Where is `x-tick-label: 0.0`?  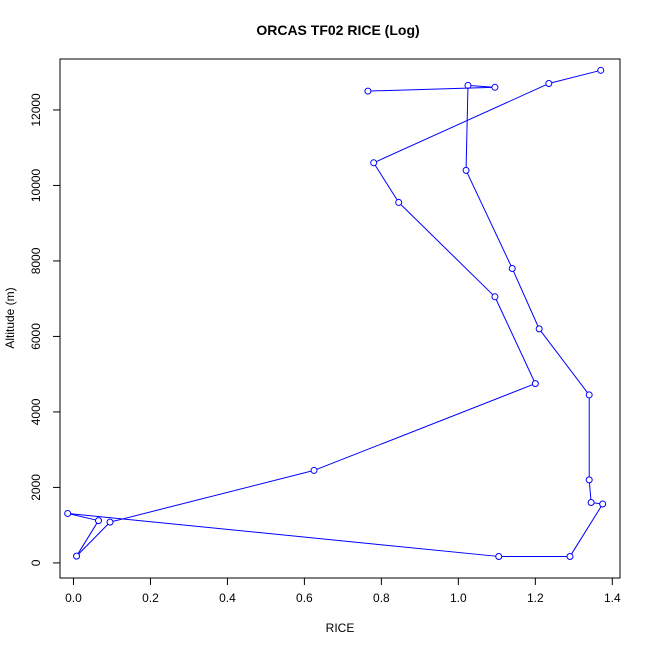
x-tick-label: 0.0 is located at coordinates (73, 598).